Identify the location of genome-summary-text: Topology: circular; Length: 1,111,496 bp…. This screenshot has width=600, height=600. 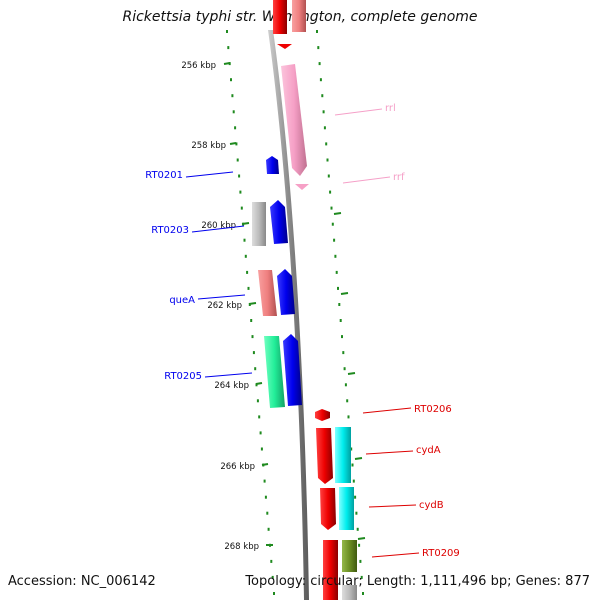
(417, 581).